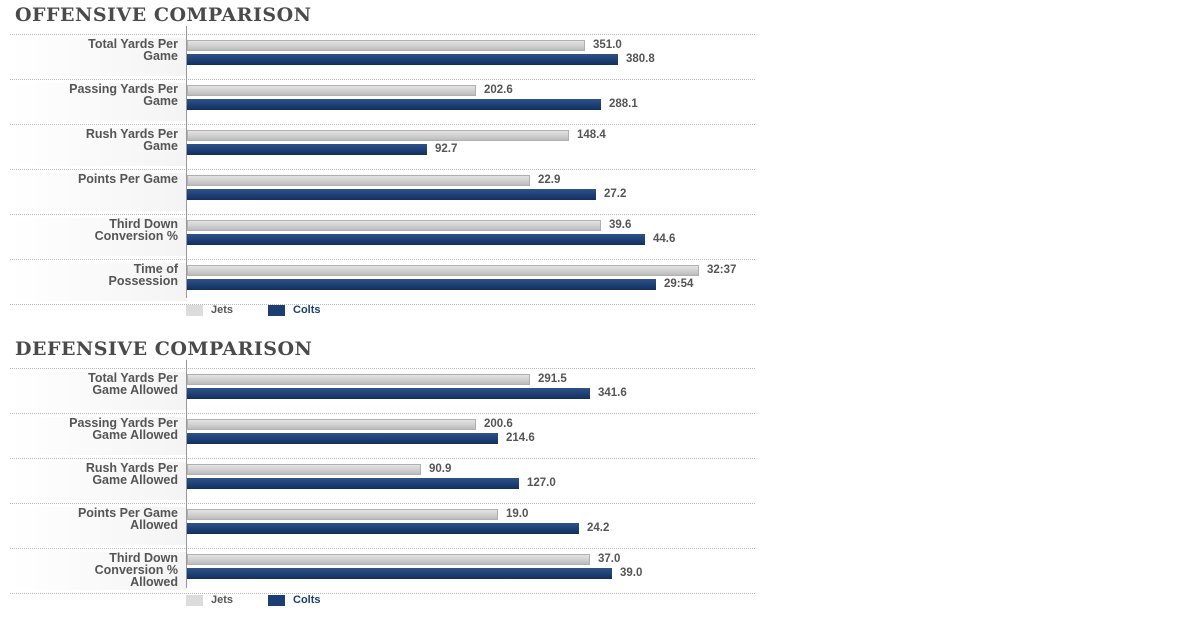  I want to click on jets-value-label: 39.6, so click(620, 225).